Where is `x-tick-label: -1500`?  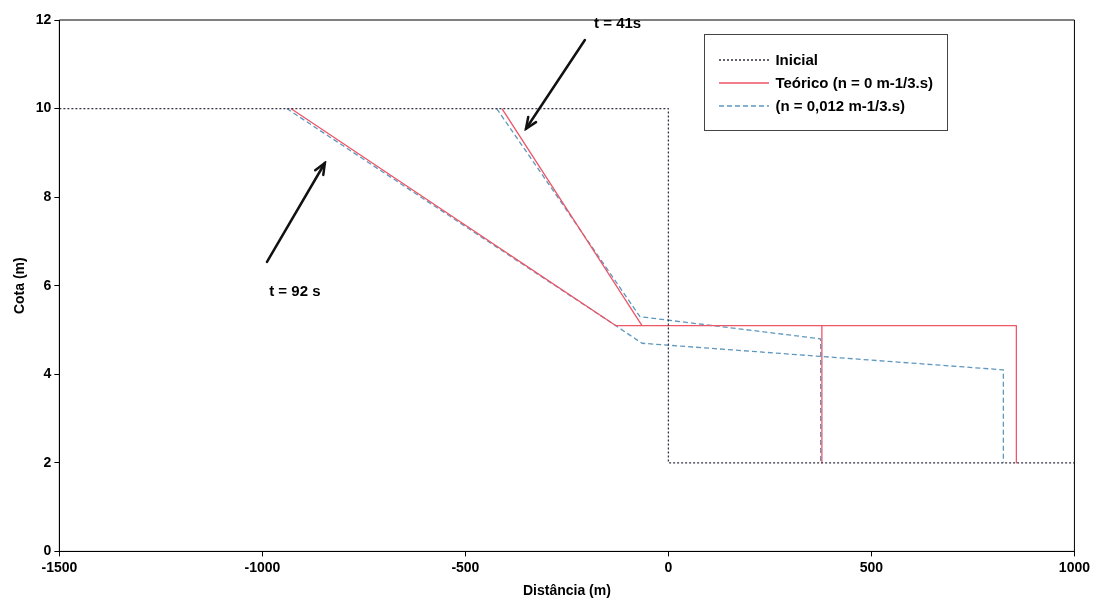
x-tick-label: -1500 is located at coordinates (59, 566).